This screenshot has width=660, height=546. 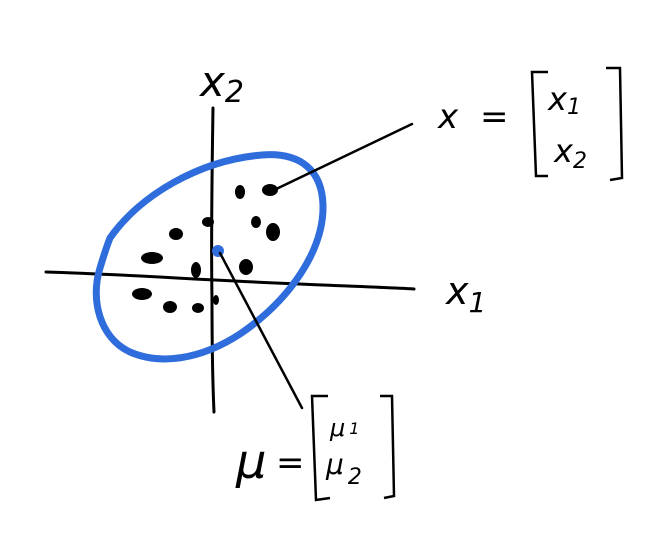 What do you see at coordinates (213, 260) in the screenshot?
I see `x2-axis-line` at bounding box center [213, 260].